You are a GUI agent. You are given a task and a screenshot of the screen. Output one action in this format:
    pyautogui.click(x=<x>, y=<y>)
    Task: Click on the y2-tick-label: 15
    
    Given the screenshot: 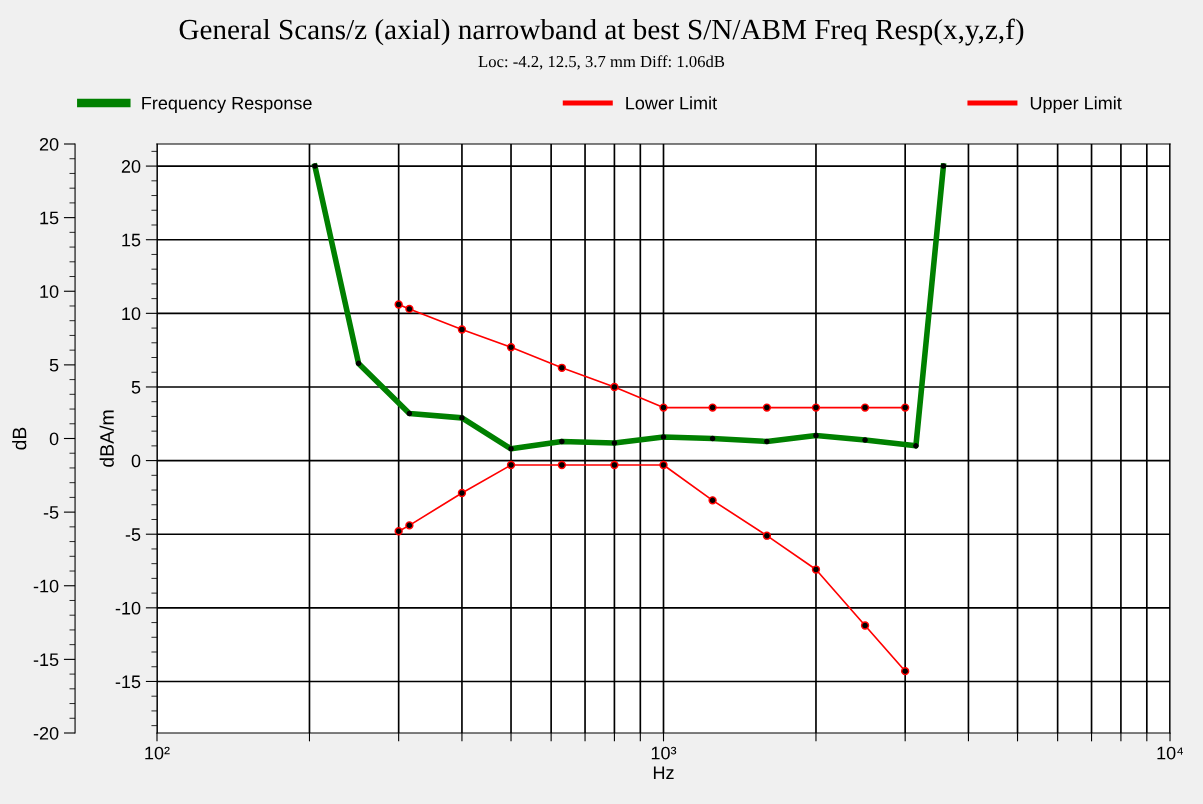 What is the action you would take?
    pyautogui.click(x=49, y=218)
    